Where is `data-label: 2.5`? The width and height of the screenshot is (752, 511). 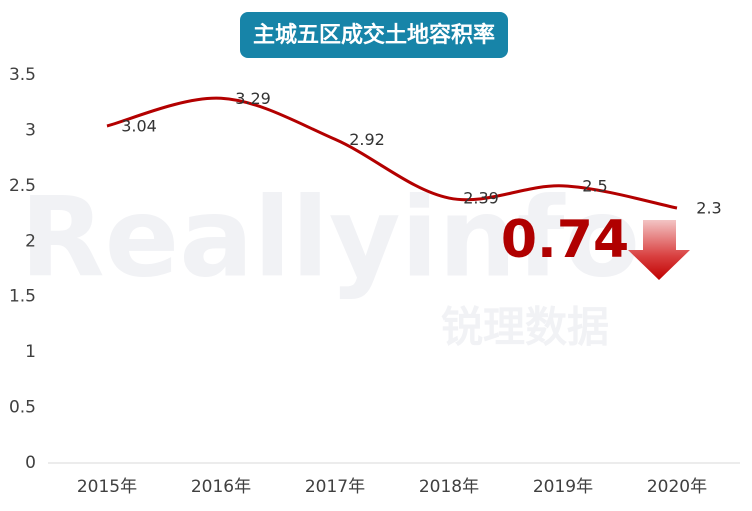 data-label: 2.5 is located at coordinates (594, 185).